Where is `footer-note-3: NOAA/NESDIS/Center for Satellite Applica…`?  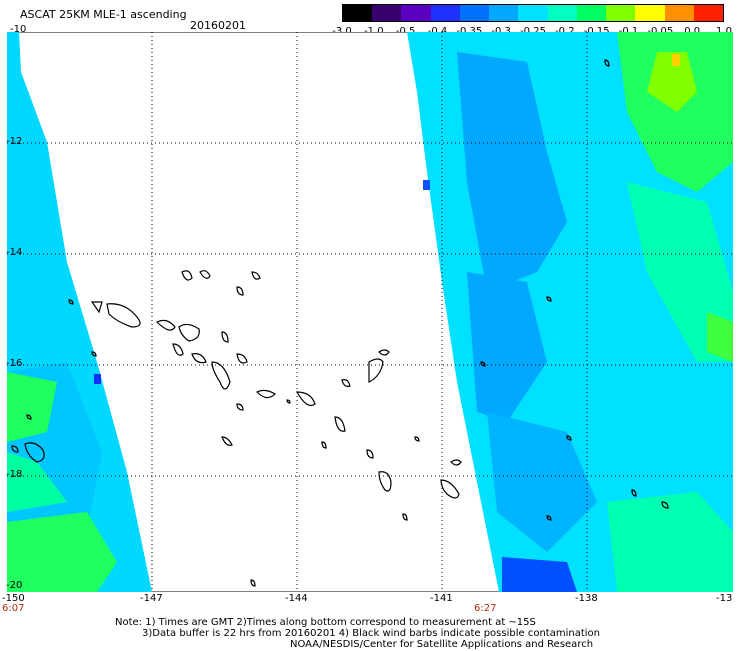 footer-note-3: NOAA/NESDIS/Center for Satellite Applica… is located at coordinates (442, 644).